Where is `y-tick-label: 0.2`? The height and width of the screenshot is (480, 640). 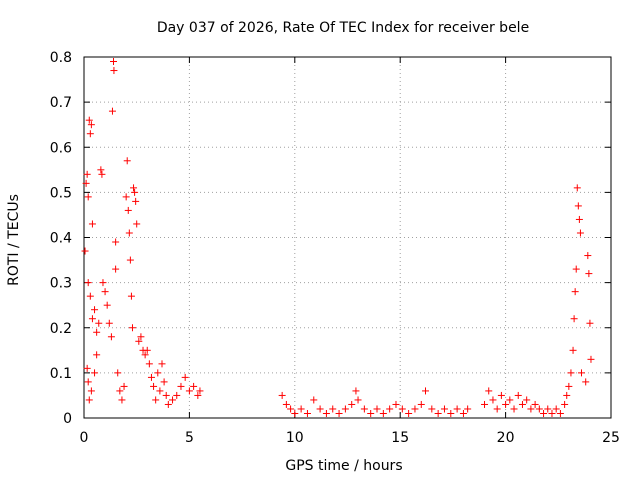 y-tick-label: 0.2 is located at coordinates (61, 329).